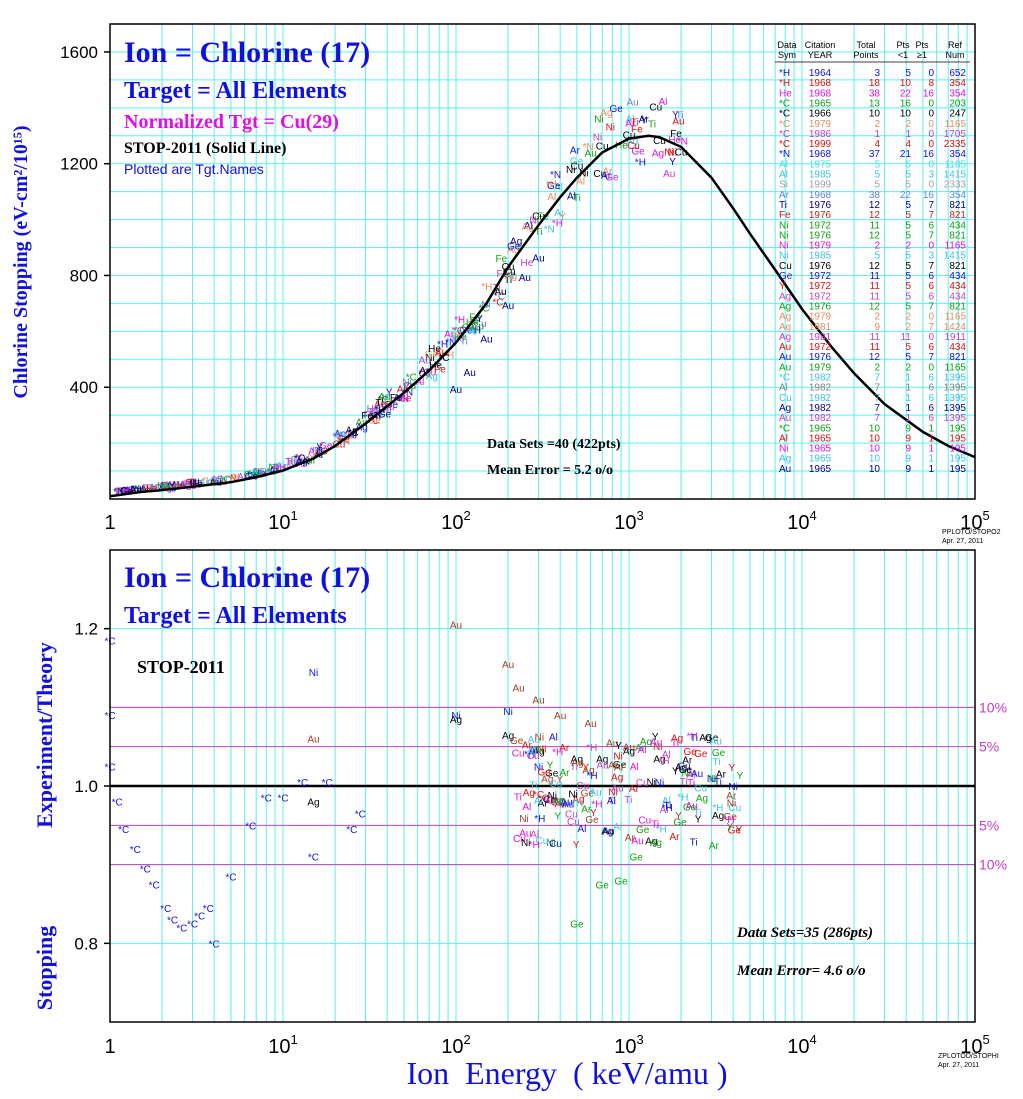 Image resolution: width=1023 pixels, height=1099 pixels. What do you see at coordinates (92, 786) in the screenshot?
I see `bottom-y-ticks: 0.8 1.0 1.2` at bounding box center [92, 786].